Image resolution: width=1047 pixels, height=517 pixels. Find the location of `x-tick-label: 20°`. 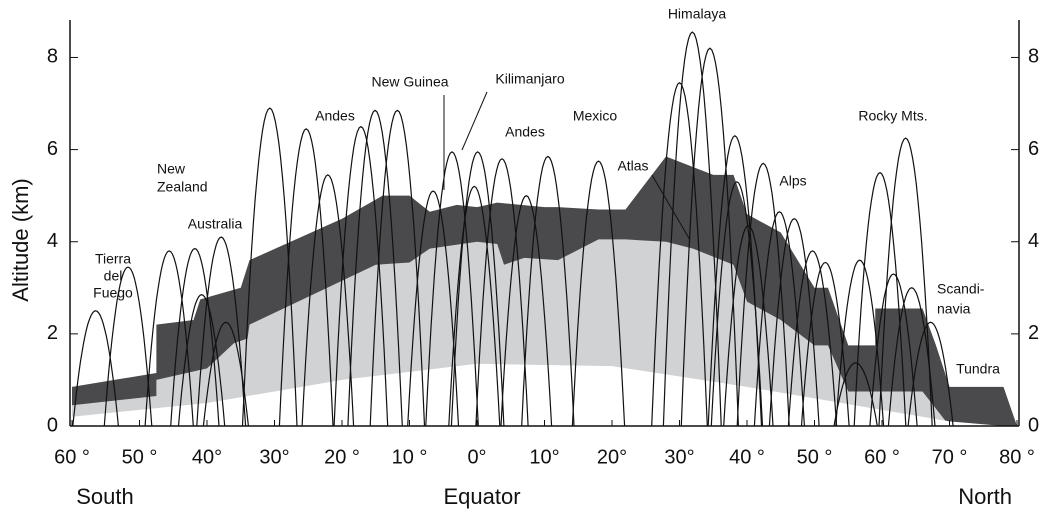

x-tick-label: 20° is located at coordinates (612, 457).